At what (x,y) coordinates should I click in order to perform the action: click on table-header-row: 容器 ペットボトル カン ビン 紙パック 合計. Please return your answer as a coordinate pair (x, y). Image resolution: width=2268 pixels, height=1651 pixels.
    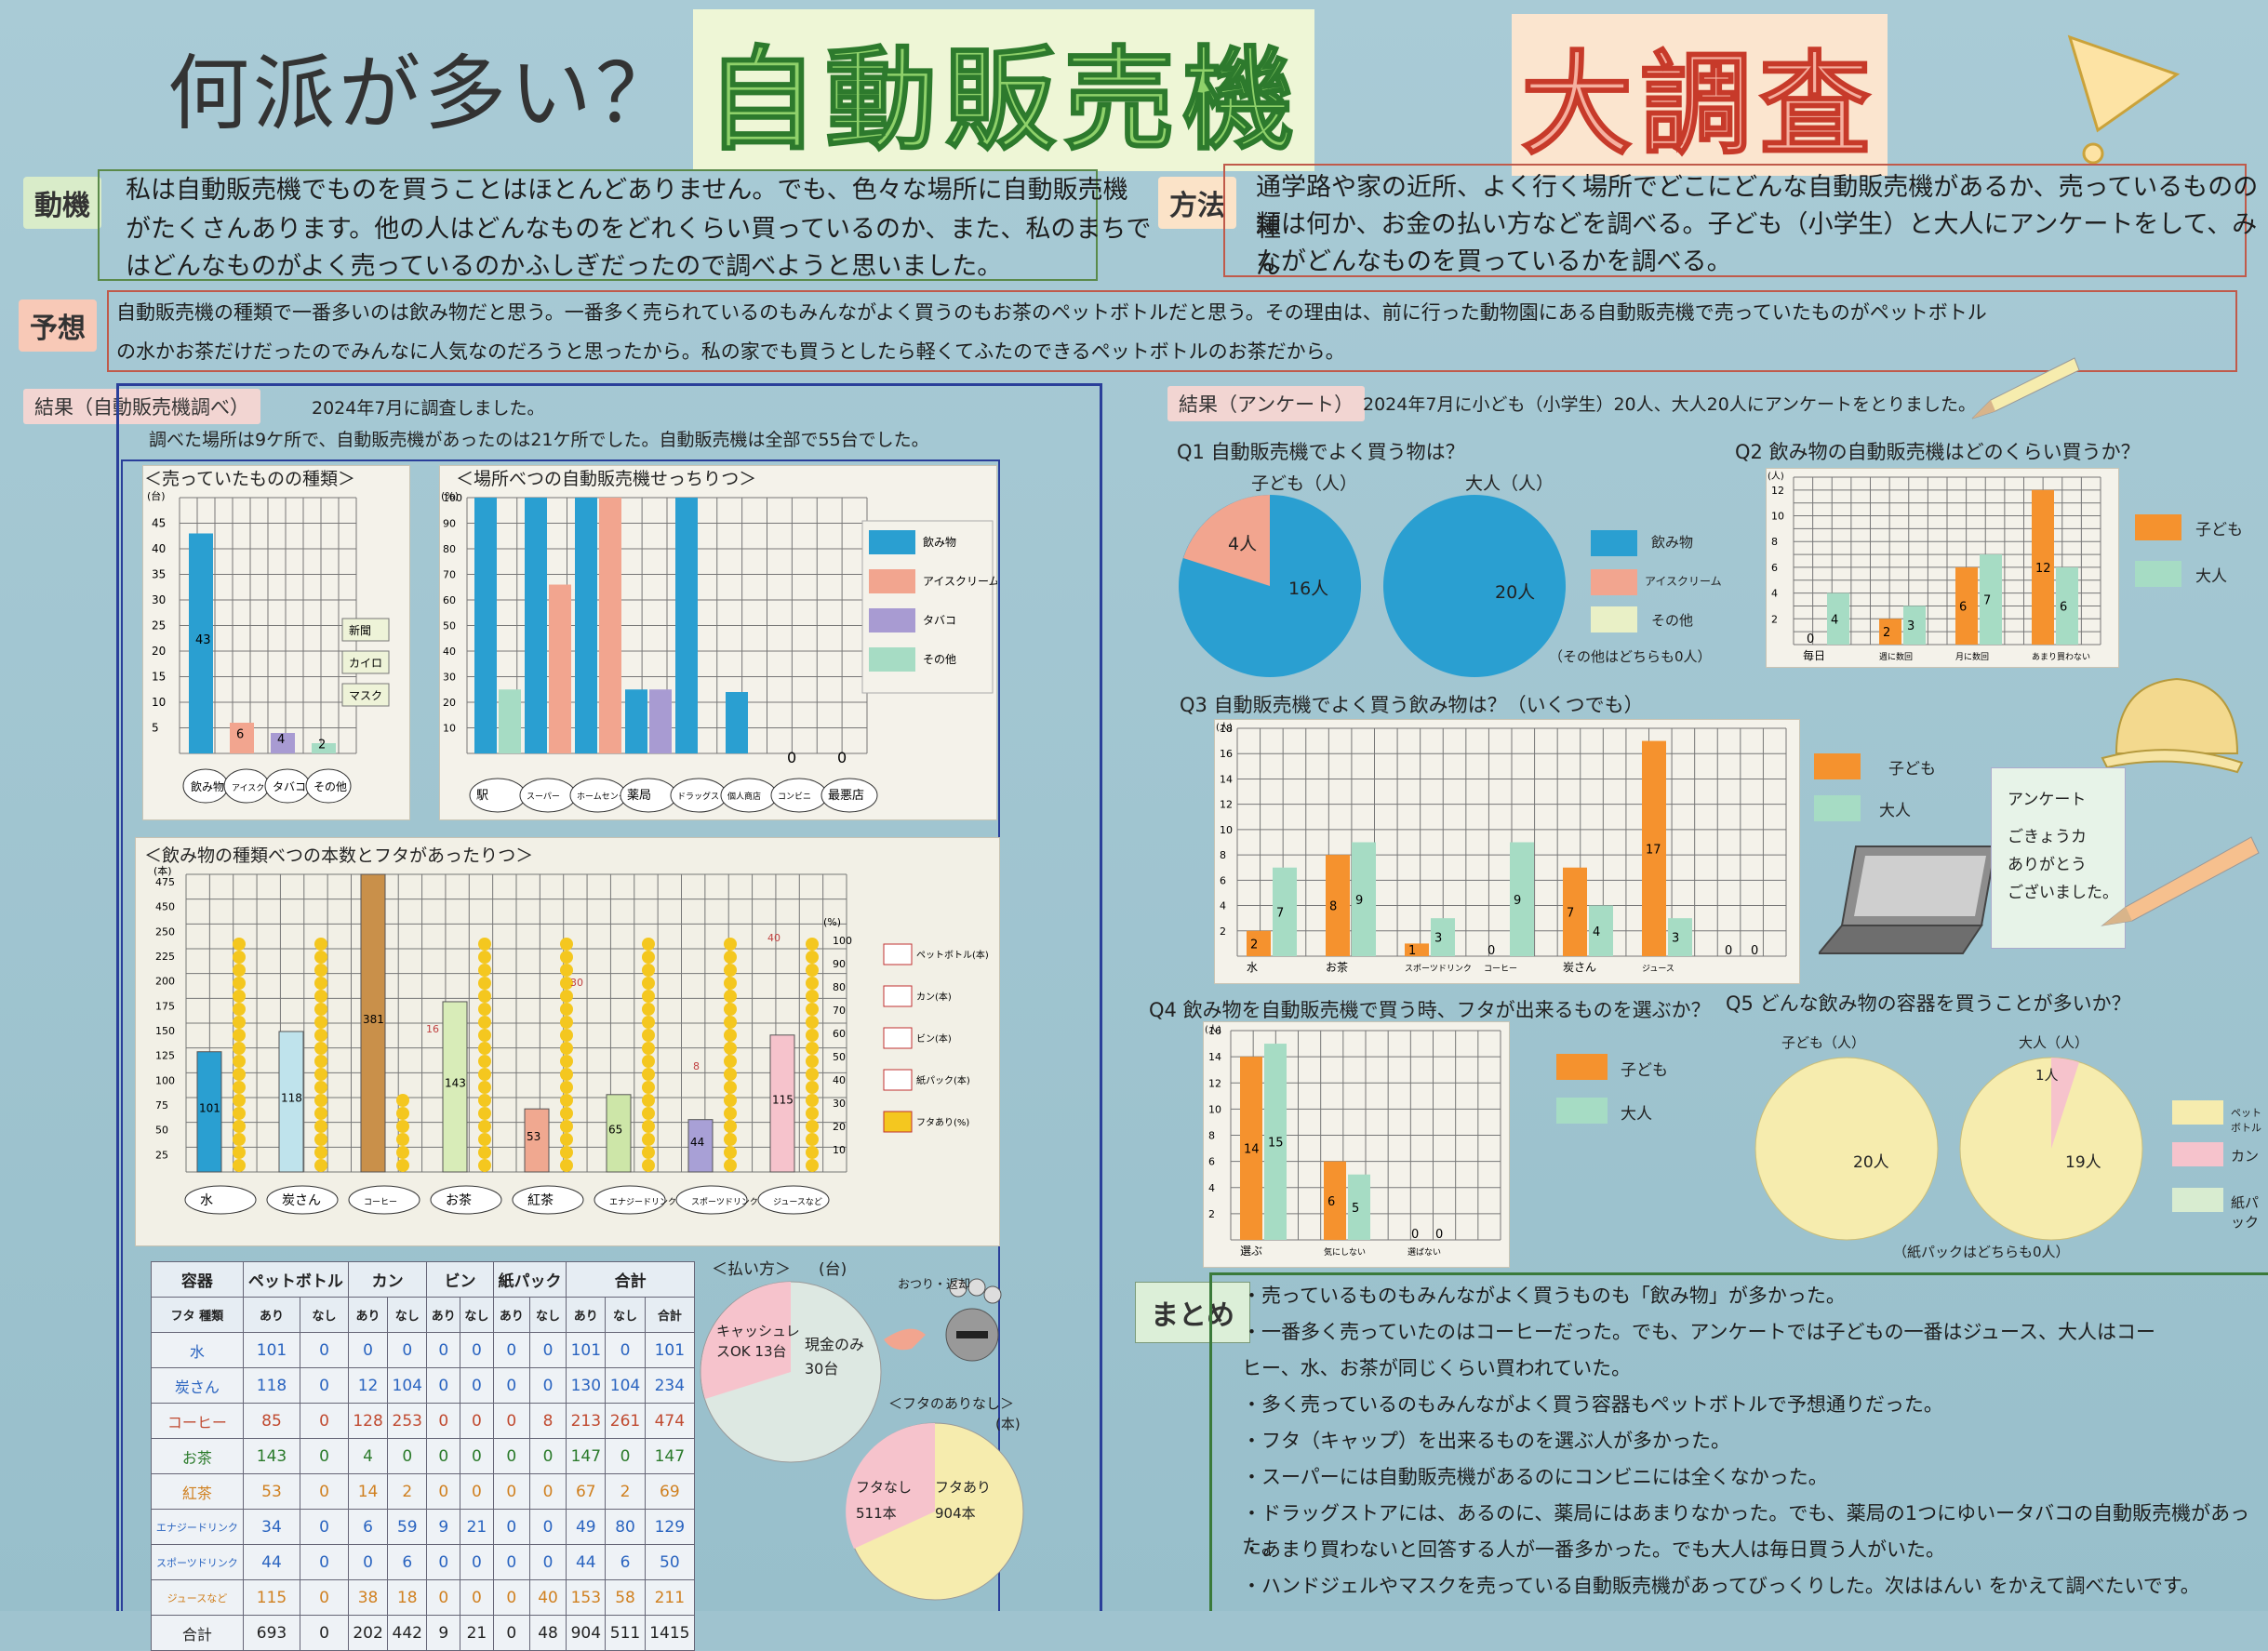
    Looking at the image, I should click on (423, 1279).